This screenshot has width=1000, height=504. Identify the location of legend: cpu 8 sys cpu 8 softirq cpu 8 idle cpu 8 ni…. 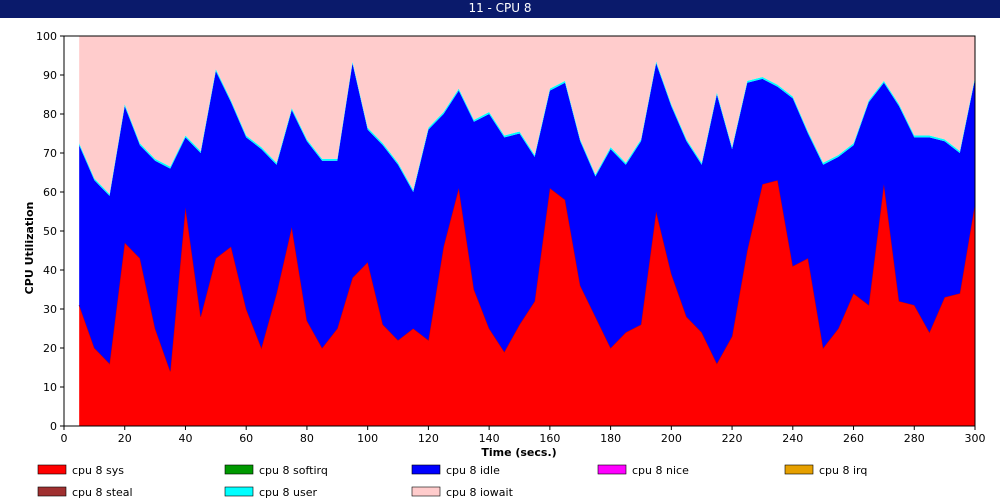
(452, 481).